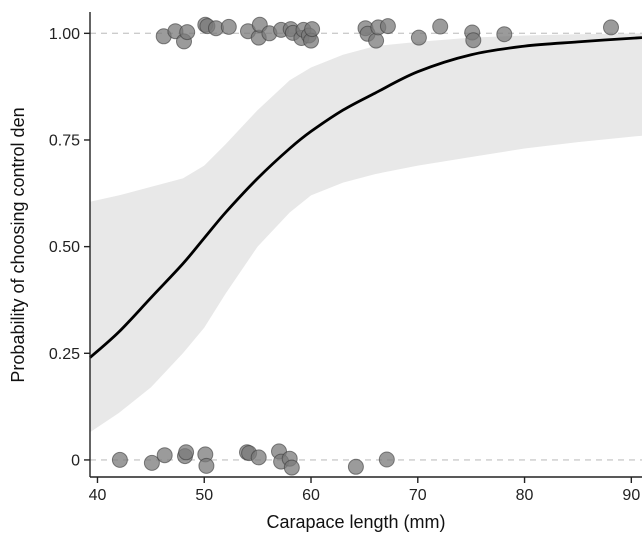  Describe the element at coordinates (311, 495) in the screenshot. I see `x-tick-label: 60` at that location.